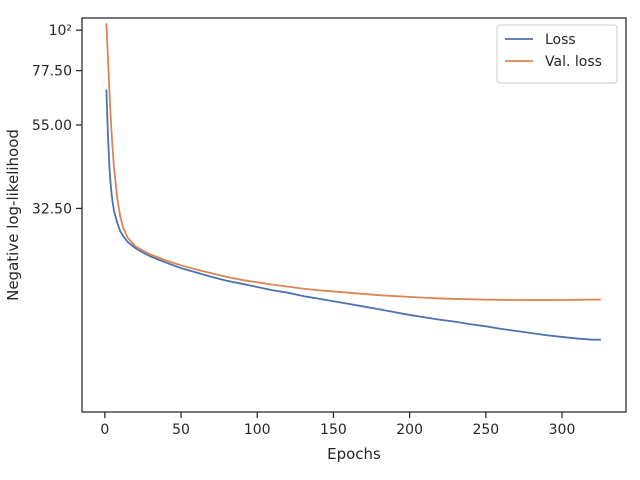 The image size is (640, 480). What do you see at coordinates (409, 430) in the screenshot?
I see `x-tick-label: 200` at bounding box center [409, 430].